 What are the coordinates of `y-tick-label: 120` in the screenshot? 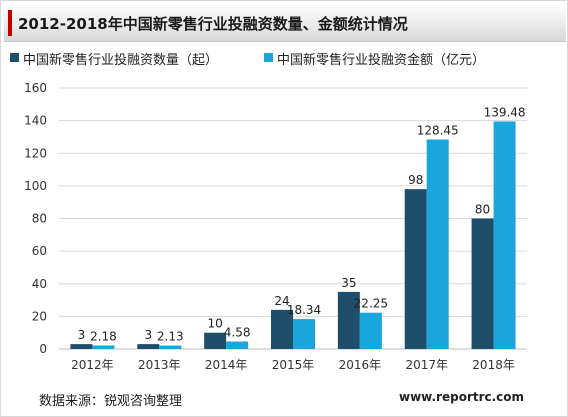 It's located at (35, 153).